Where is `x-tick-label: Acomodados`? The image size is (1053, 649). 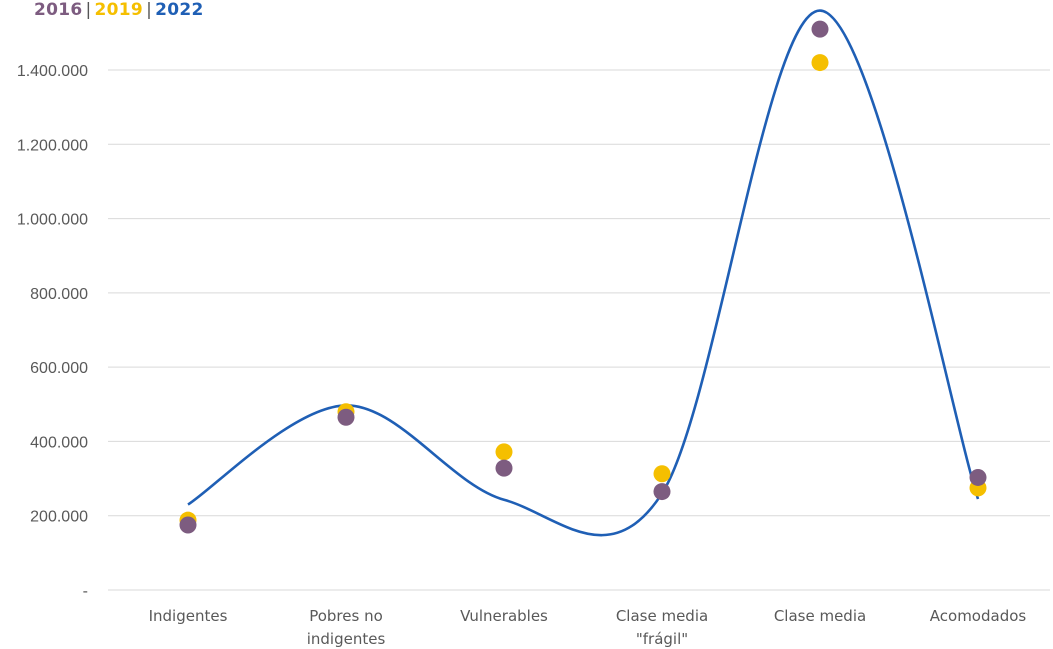
x-tick-label: Acomodados is located at coordinates (978, 616).